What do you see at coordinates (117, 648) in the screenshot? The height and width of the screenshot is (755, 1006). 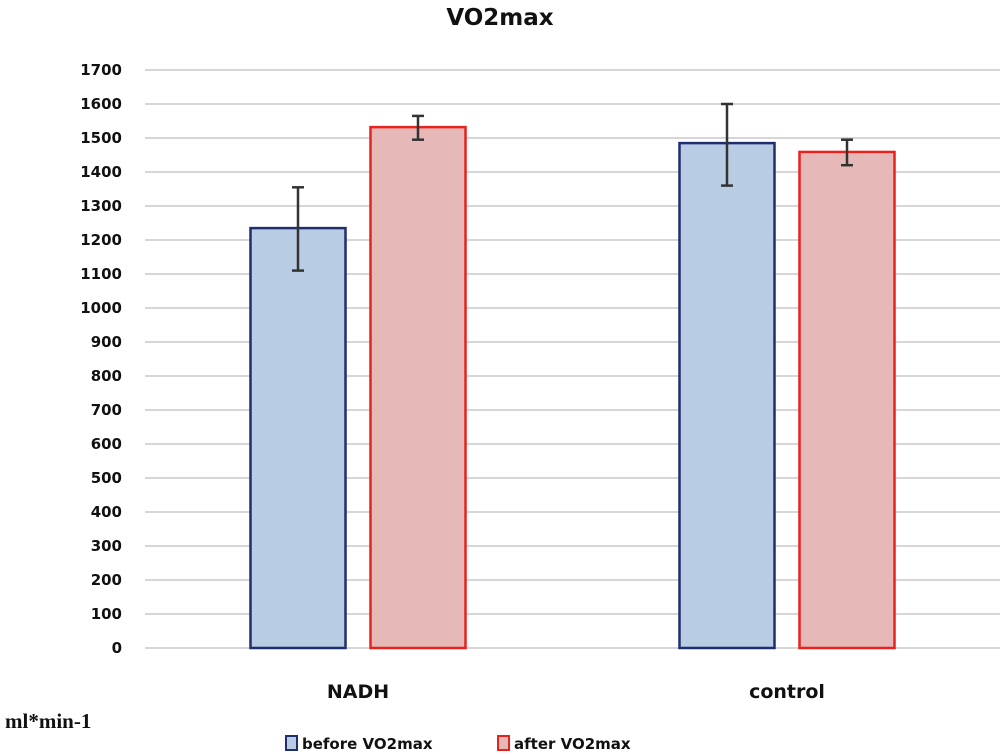 I see `y-tick-label: 0` at bounding box center [117, 648].